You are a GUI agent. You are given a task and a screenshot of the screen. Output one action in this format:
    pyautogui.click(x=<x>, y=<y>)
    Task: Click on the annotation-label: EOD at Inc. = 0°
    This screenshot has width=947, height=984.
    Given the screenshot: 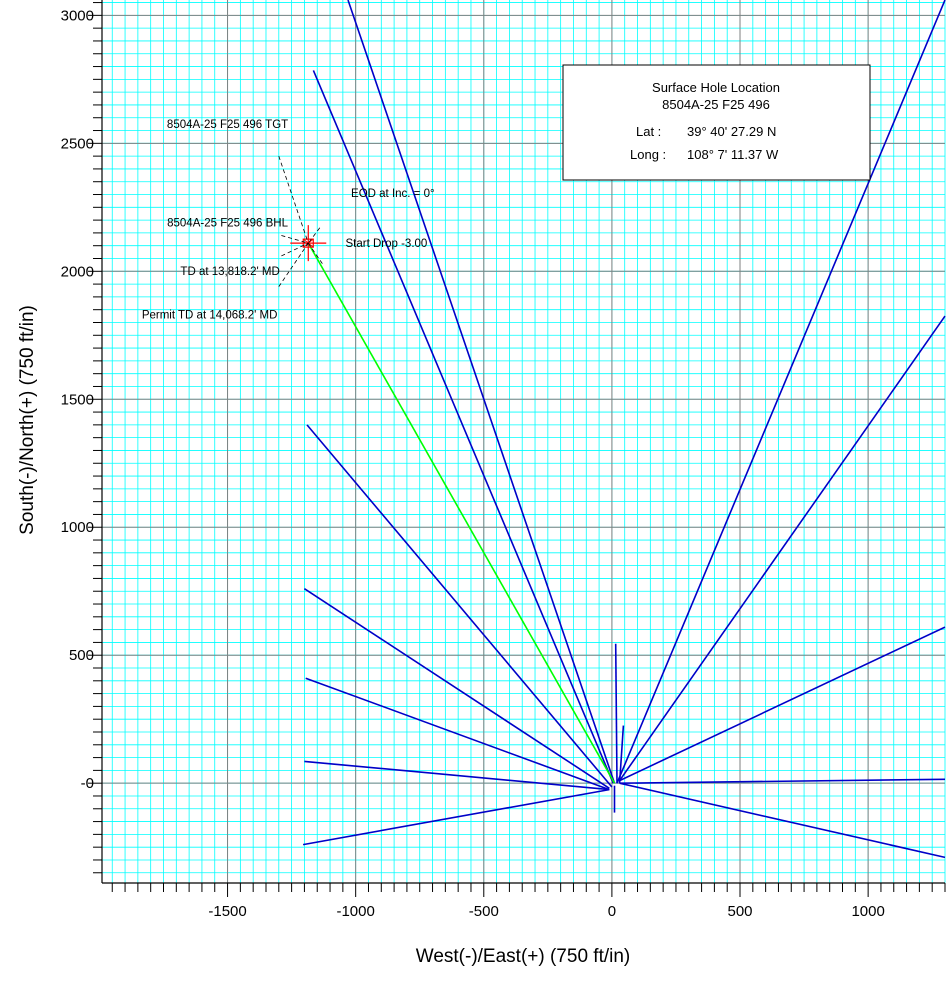 What is the action you would take?
    pyautogui.click(x=393, y=194)
    